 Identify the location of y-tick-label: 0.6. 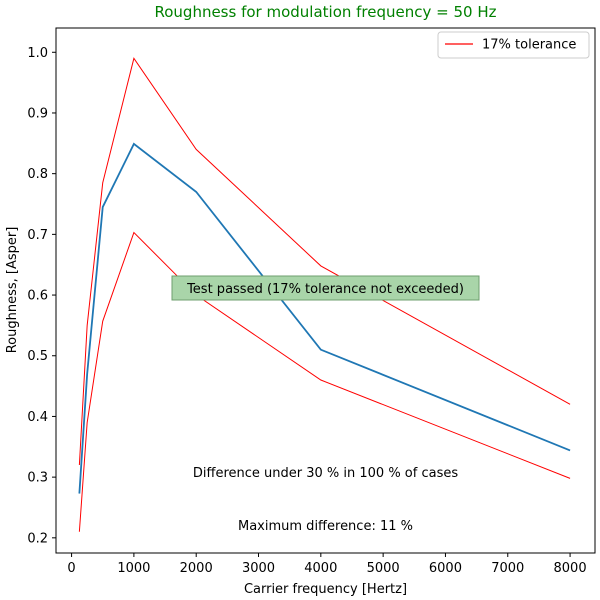
(37, 296).